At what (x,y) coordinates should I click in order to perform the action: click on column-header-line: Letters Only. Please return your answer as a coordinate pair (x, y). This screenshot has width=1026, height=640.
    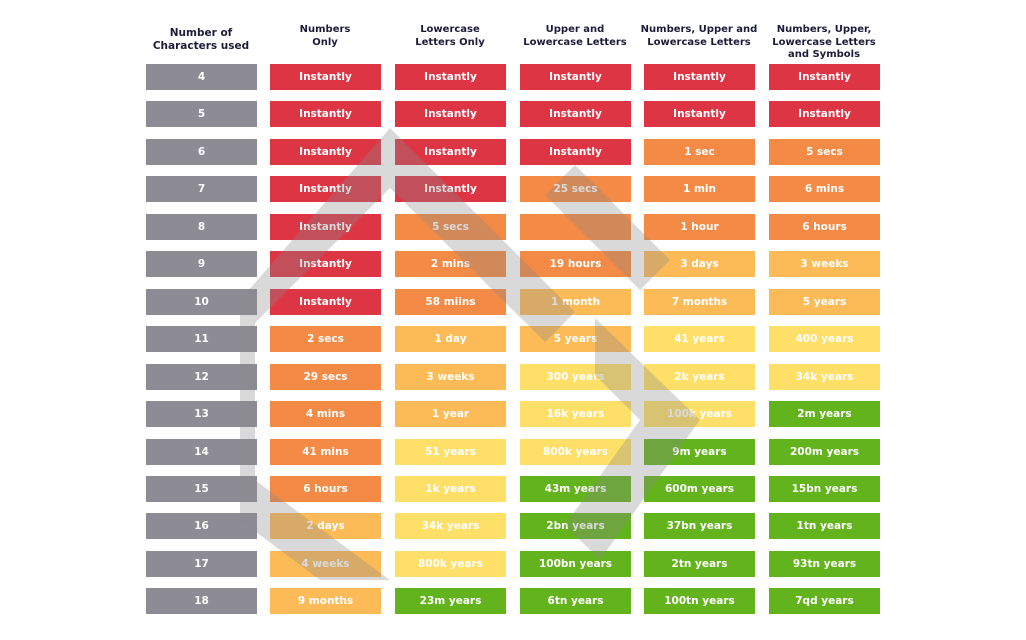
    Looking at the image, I should click on (450, 42).